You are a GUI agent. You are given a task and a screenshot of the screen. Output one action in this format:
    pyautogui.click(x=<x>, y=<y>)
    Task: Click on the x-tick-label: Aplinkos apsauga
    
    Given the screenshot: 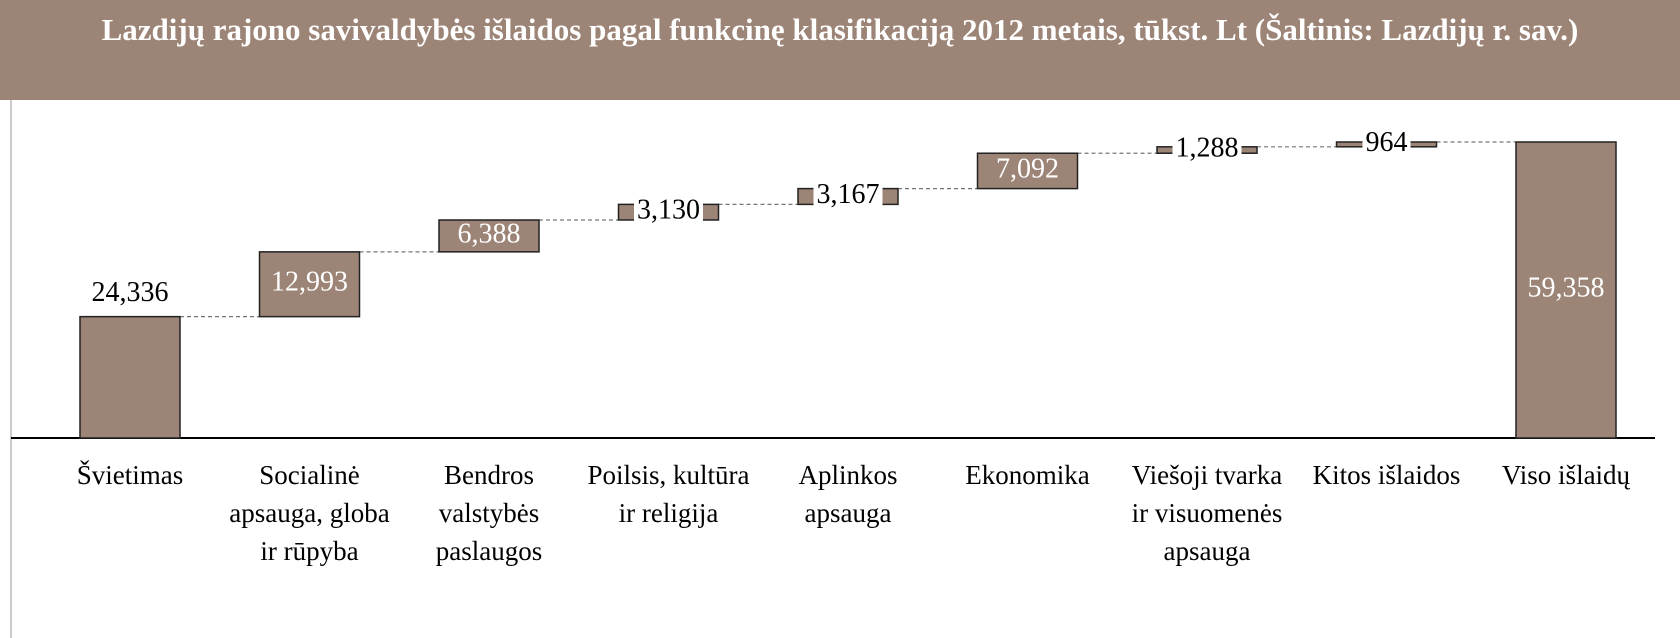 What is the action you would take?
    pyautogui.click(x=848, y=494)
    